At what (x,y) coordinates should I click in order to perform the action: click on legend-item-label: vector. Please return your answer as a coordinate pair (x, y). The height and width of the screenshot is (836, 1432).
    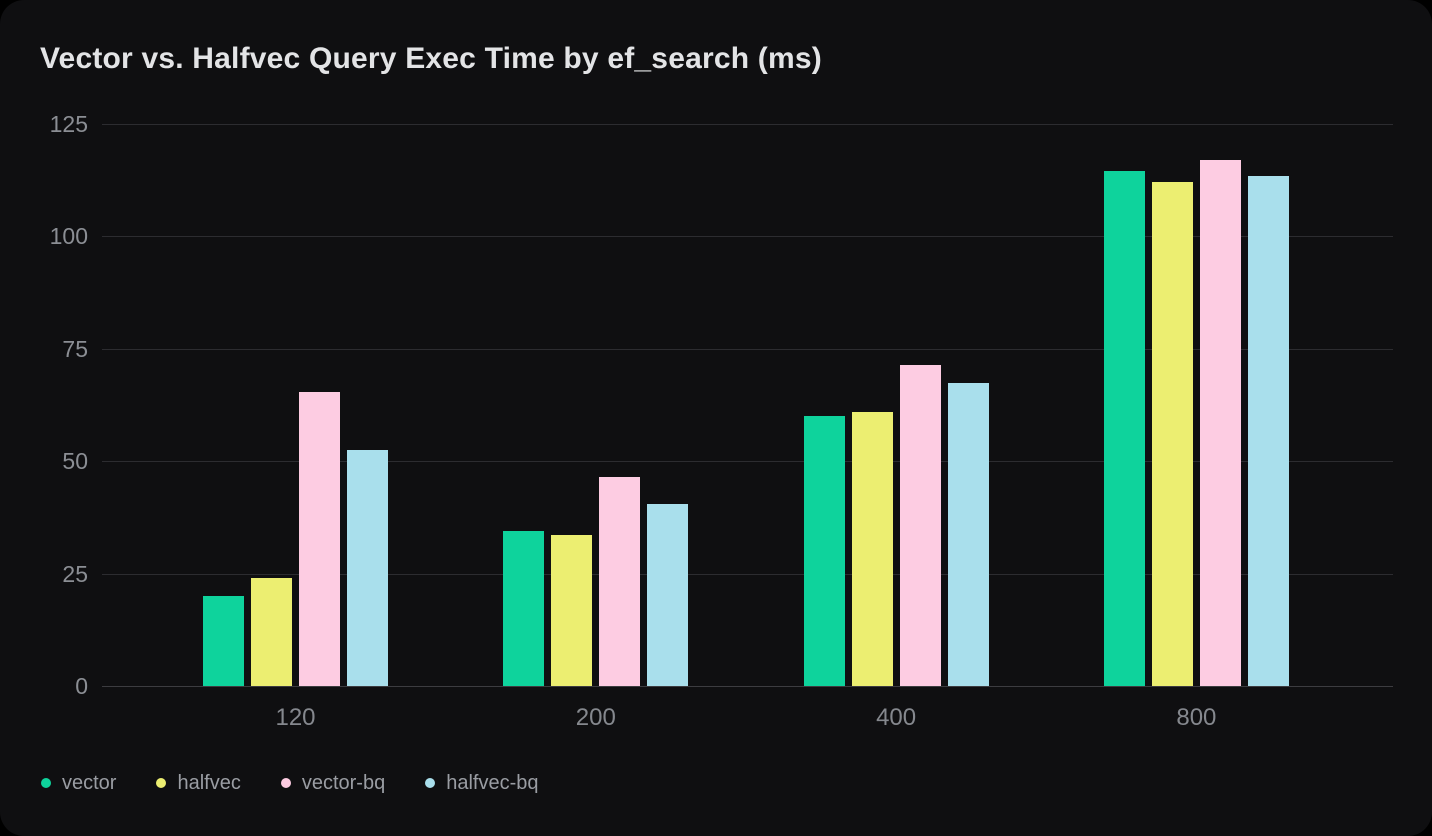
    Looking at the image, I should click on (89, 783).